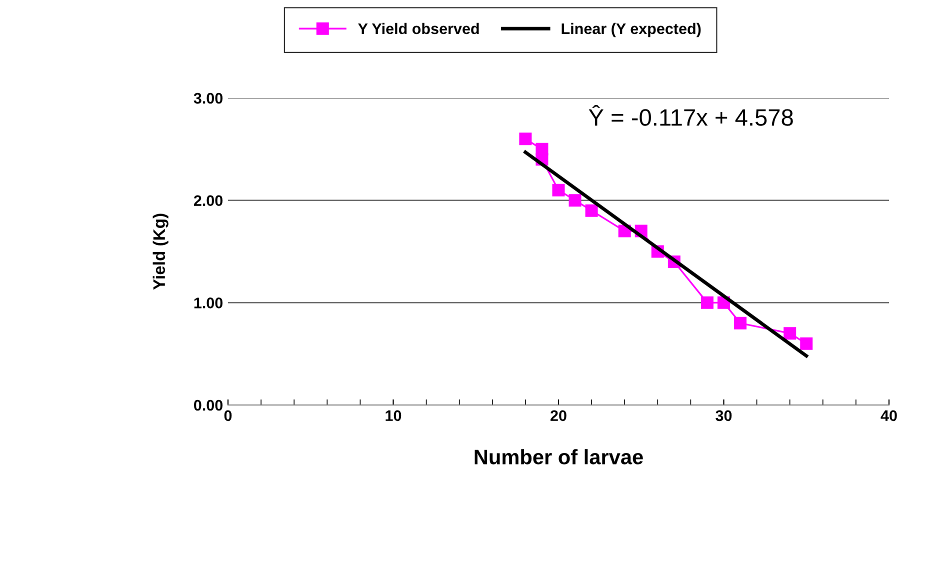 This screenshot has height=561, width=927. Describe the element at coordinates (160, 252) in the screenshot. I see `y-axis-title: Yield (Kg)` at that location.